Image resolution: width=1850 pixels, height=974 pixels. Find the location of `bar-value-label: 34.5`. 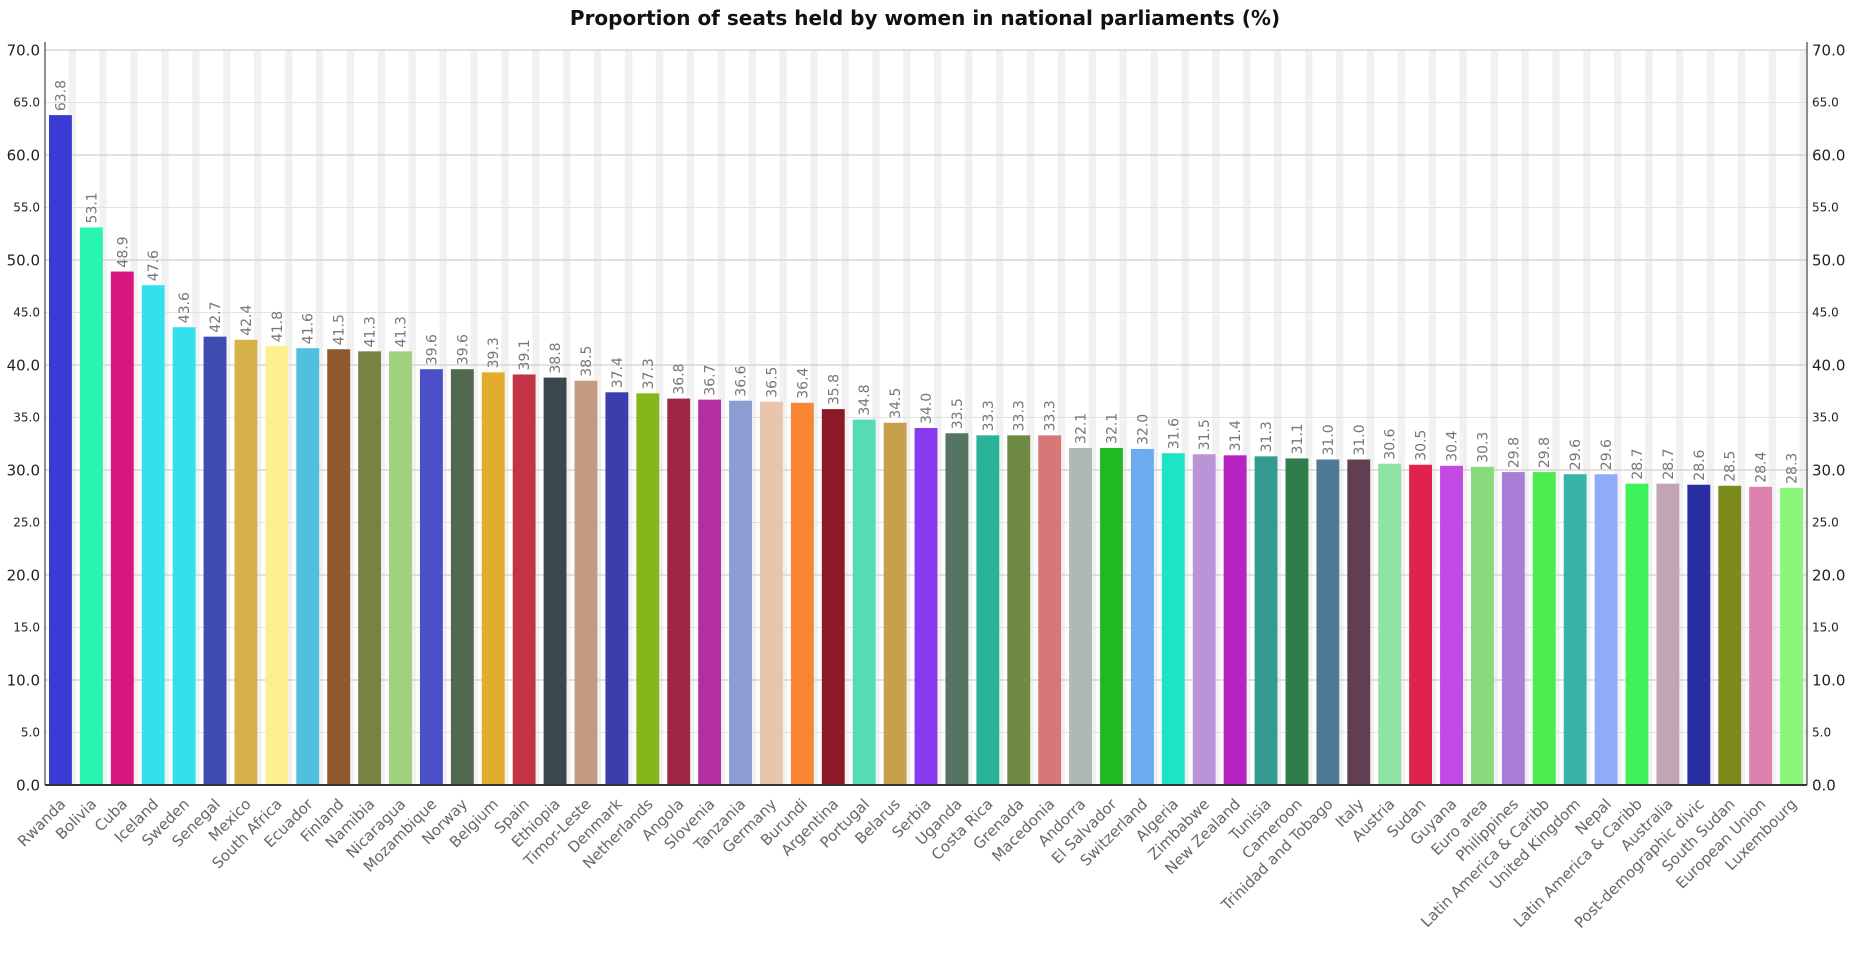

bar-value-label: 34.5 is located at coordinates (896, 403).